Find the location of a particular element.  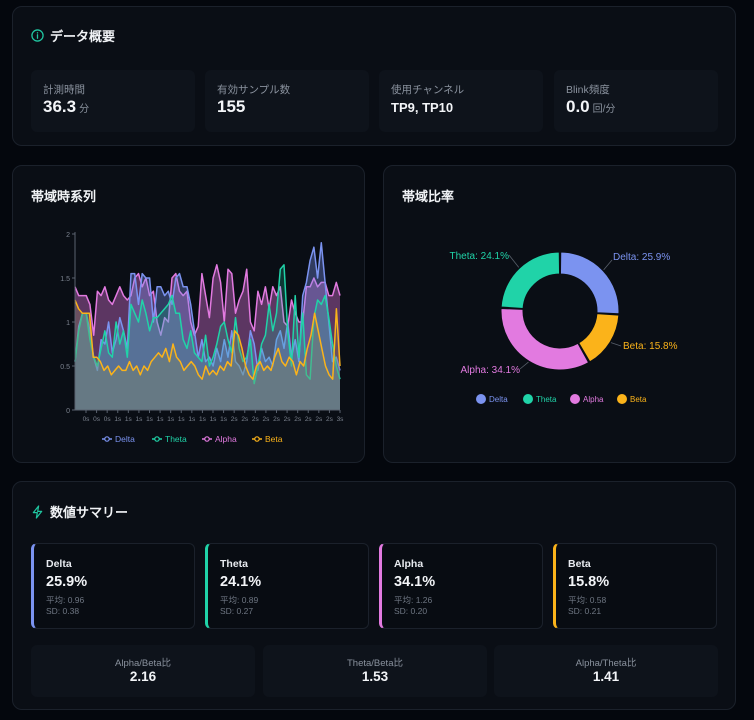

stat-sample-count: 有効サンプル数 155 is located at coordinates (287, 101).